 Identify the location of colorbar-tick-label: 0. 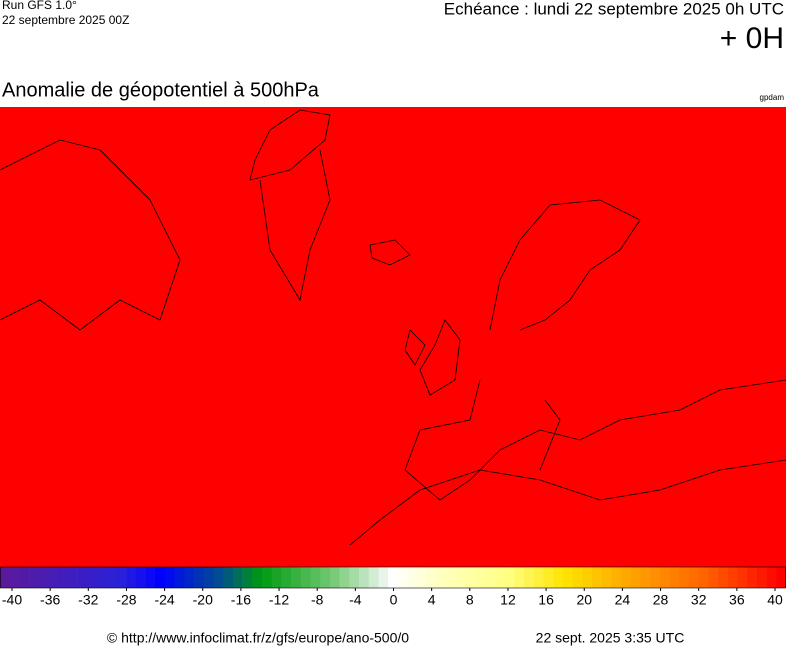
(394, 600).